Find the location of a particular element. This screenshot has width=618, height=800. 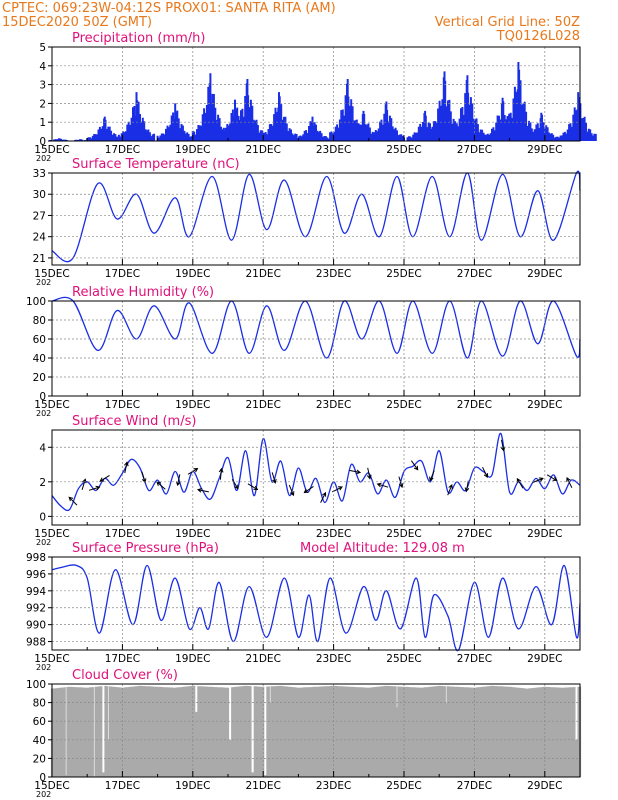

xtick-label-temp: 15DEC is located at coordinates (51, 274).